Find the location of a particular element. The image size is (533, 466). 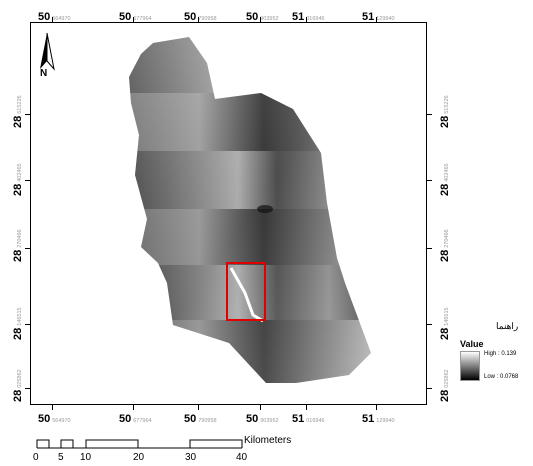

legend-value-label: Value is located at coordinates (472, 344).